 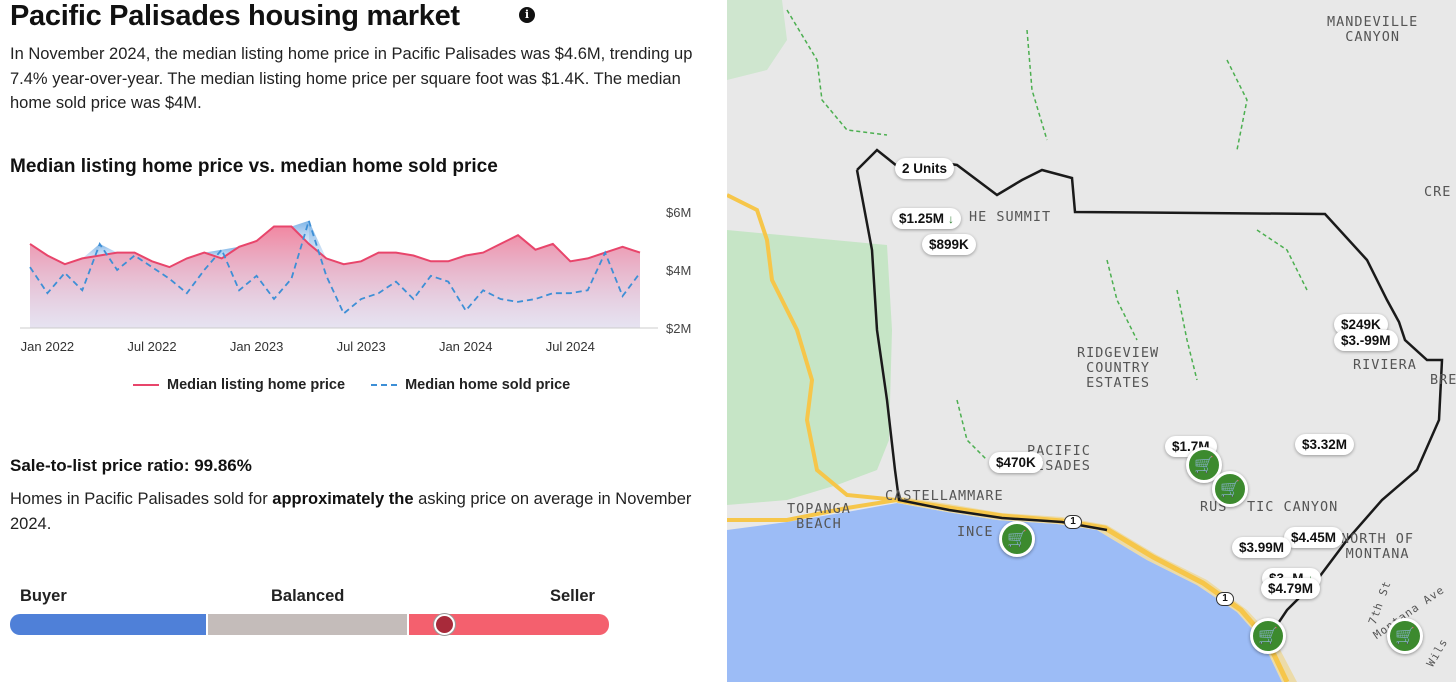 What do you see at coordinates (527, 15) in the screenshot?
I see `info-icon: i` at bounding box center [527, 15].